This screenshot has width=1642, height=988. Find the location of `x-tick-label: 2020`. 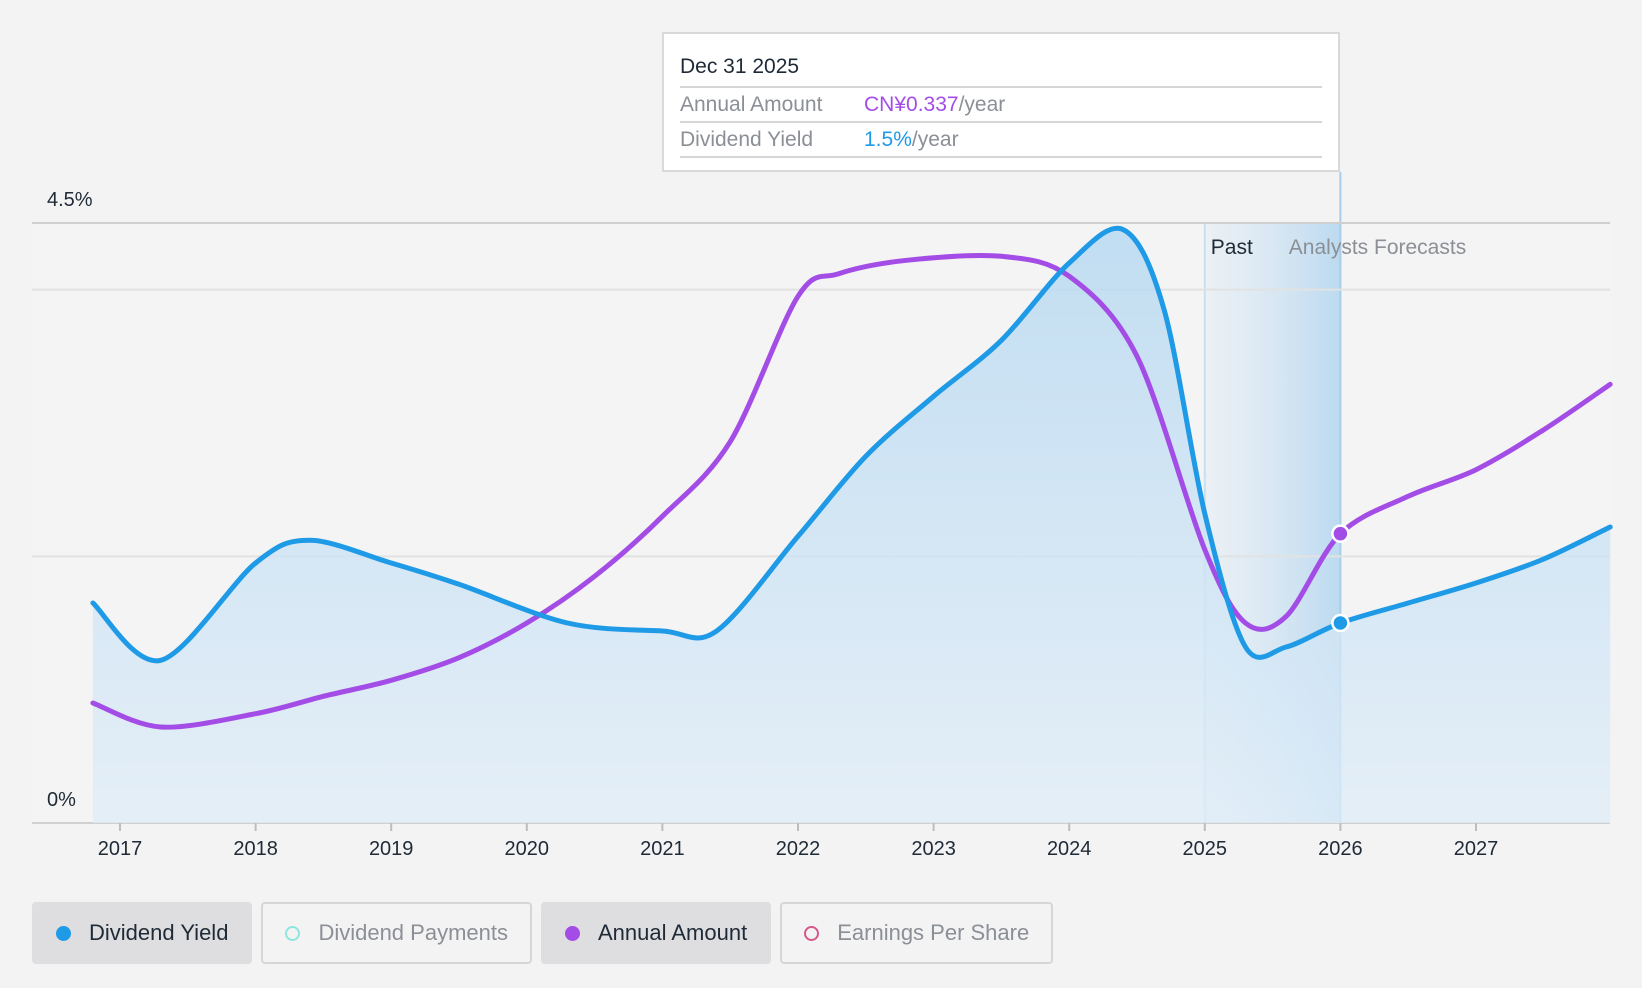

x-tick-label: 2020 is located at coordinates (527, 849).